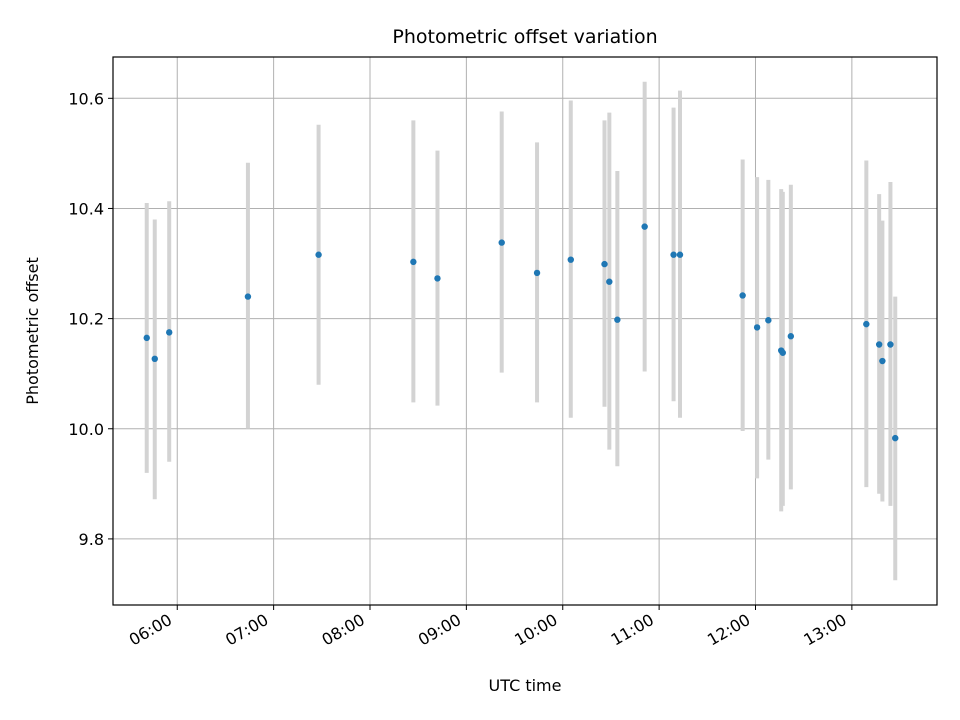 The image size is (960, 720). I want to click on y-tick-label: 10.0, so click(86, 429).